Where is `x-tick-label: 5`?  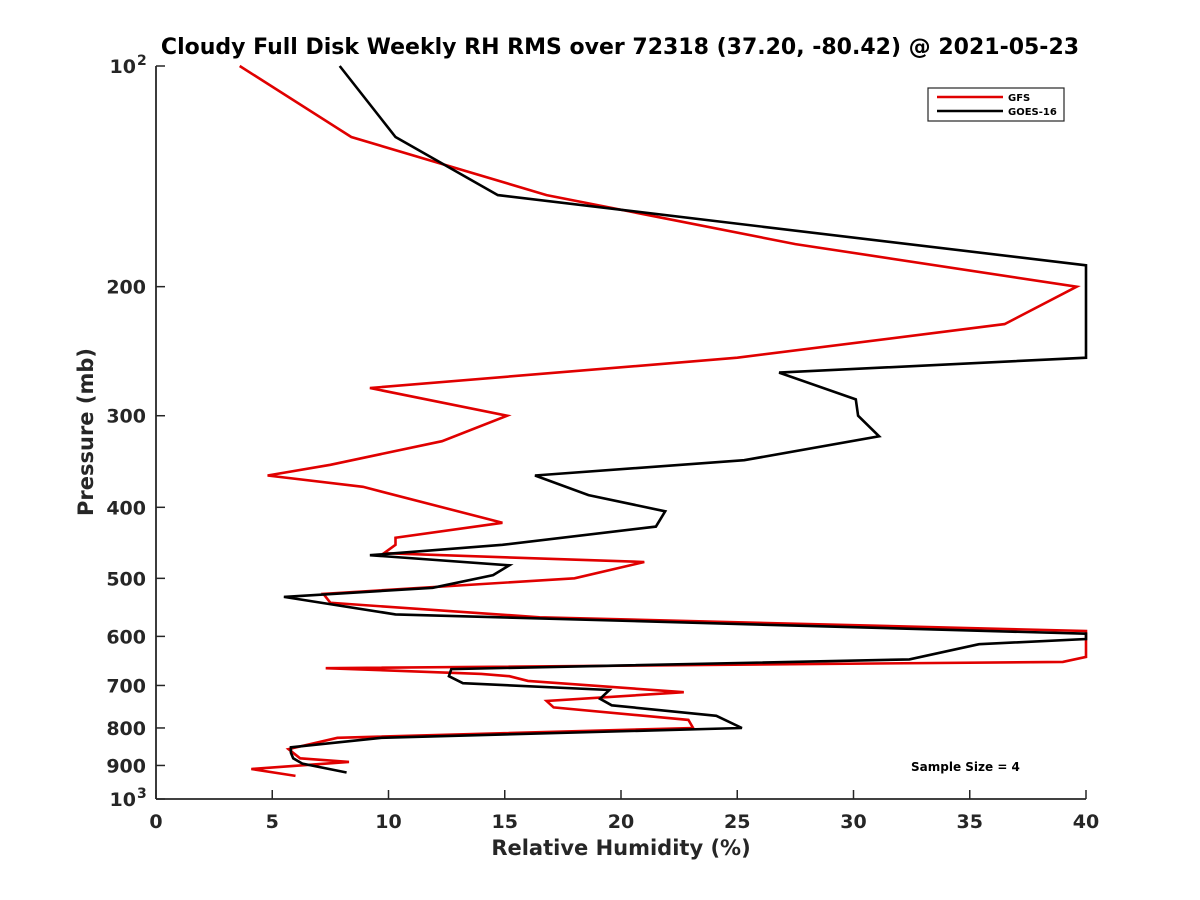 x-tick-label: 5 is located at coordinates (272, 822).